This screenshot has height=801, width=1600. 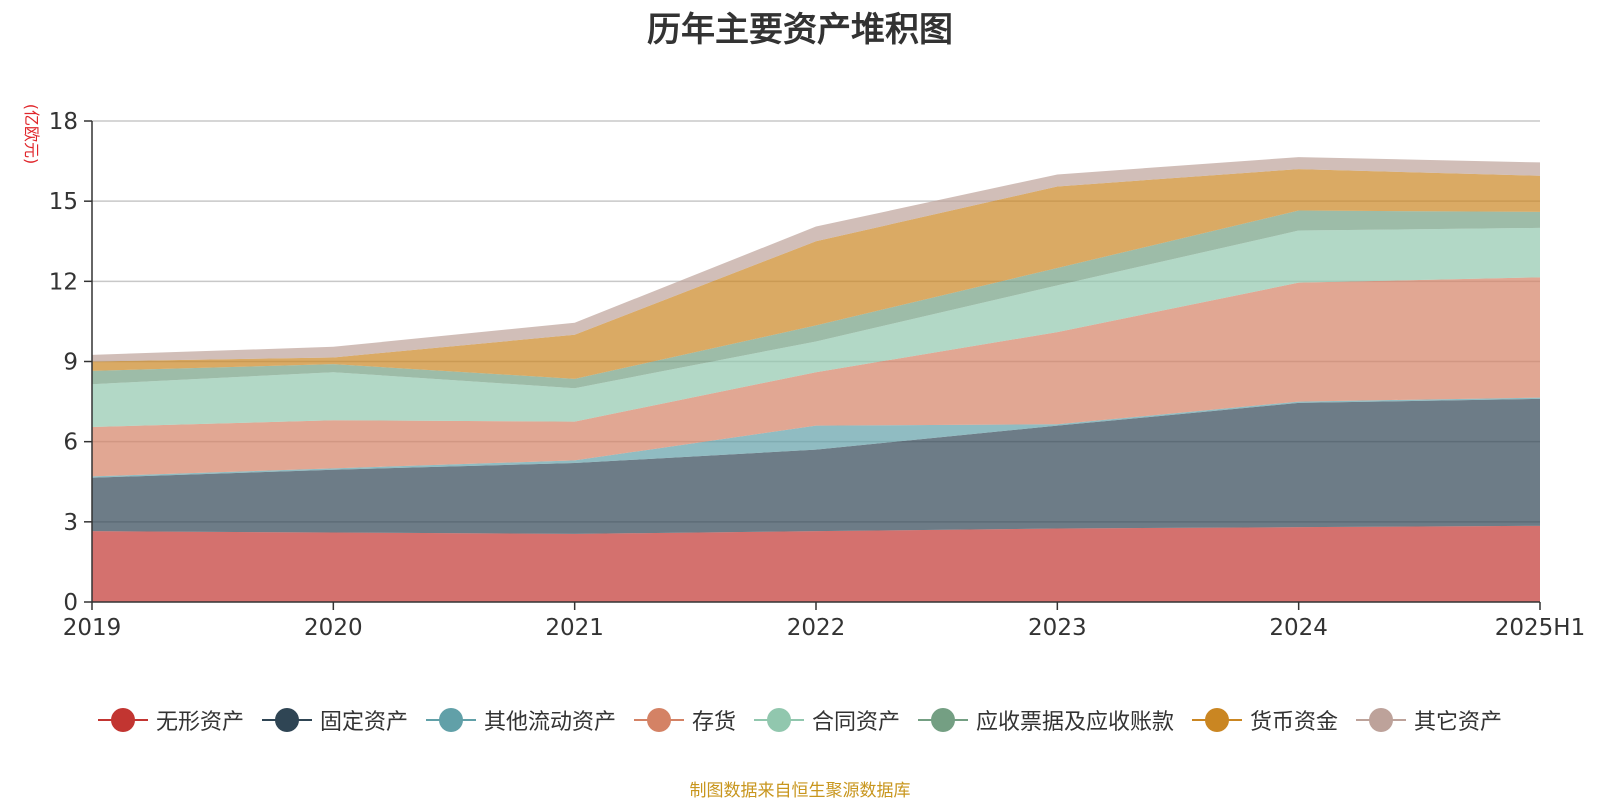 I want to click on legend: 无形资产 固定资产 其他流动资产 存货 合同资产 应收票据及应收账款 货币资金 其它资产, so click(x=800, y=720).